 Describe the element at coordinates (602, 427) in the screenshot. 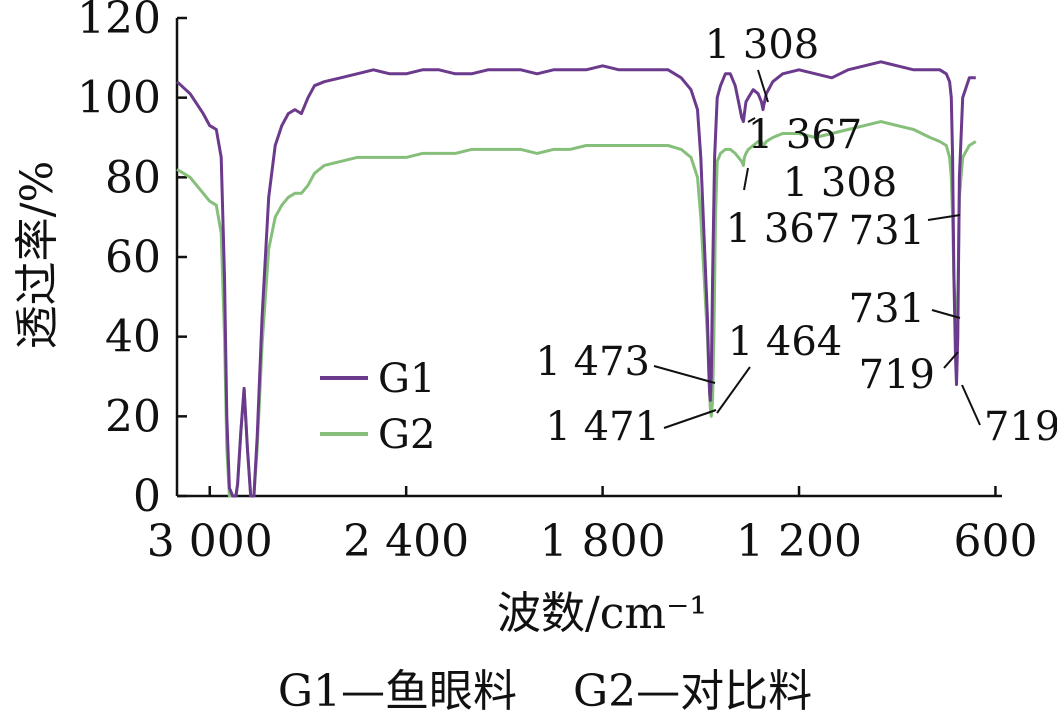

I see `peak-label: 1 471` at that location.